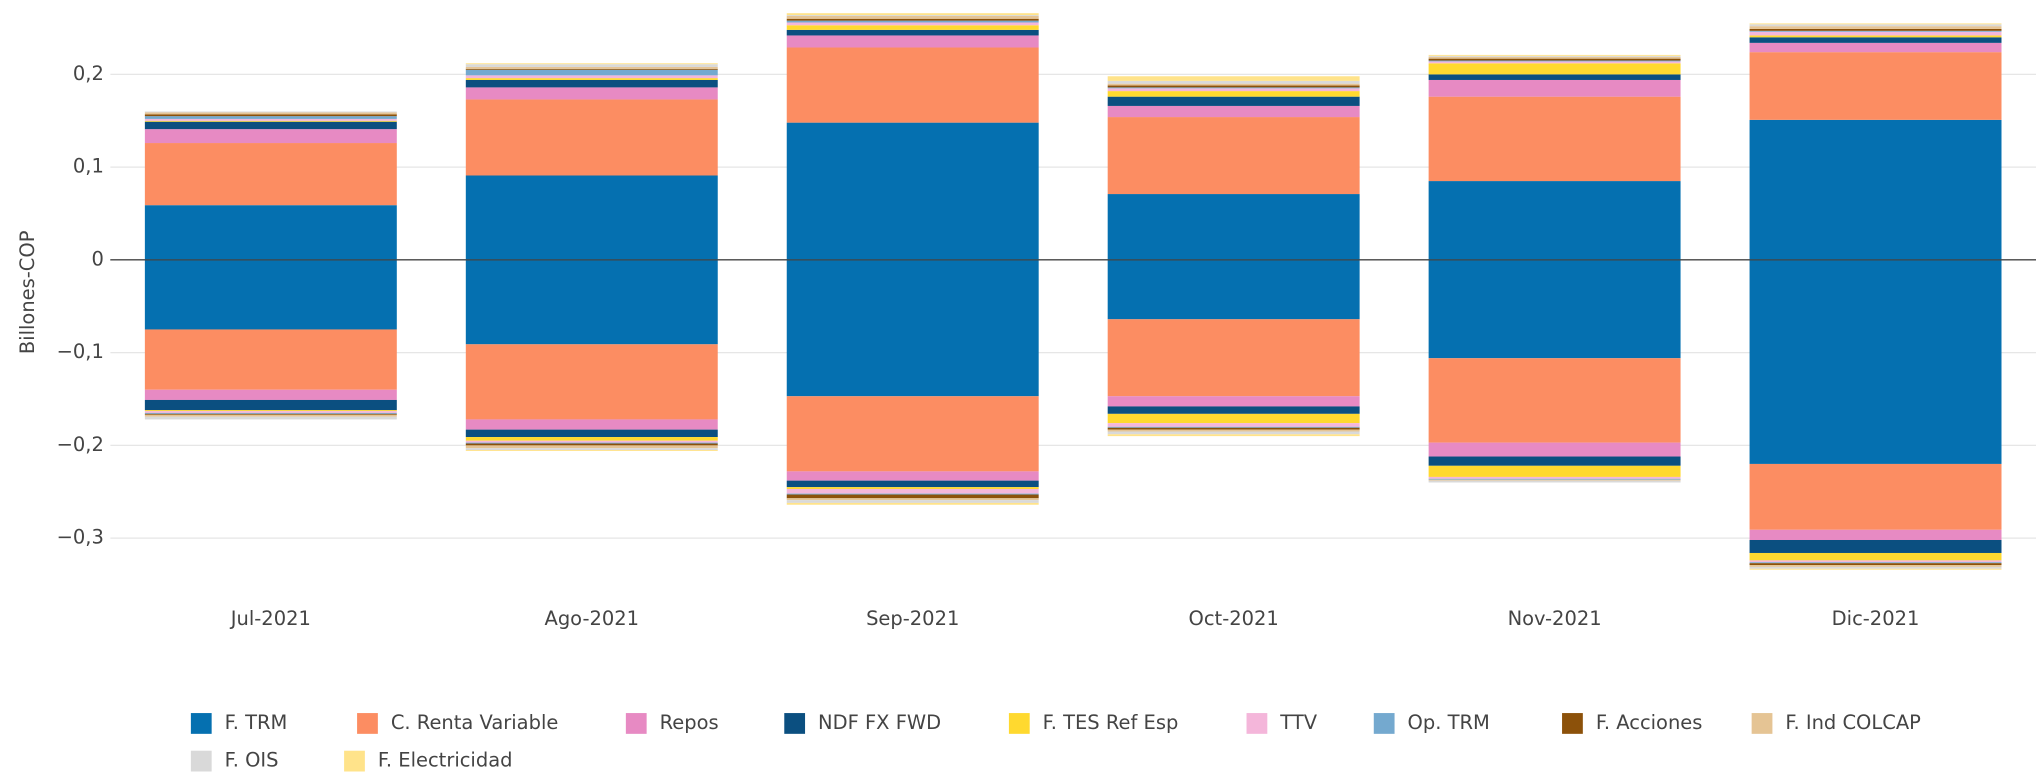  I want to click on x-tick-label: Nov-2021, so click(1555, 618).